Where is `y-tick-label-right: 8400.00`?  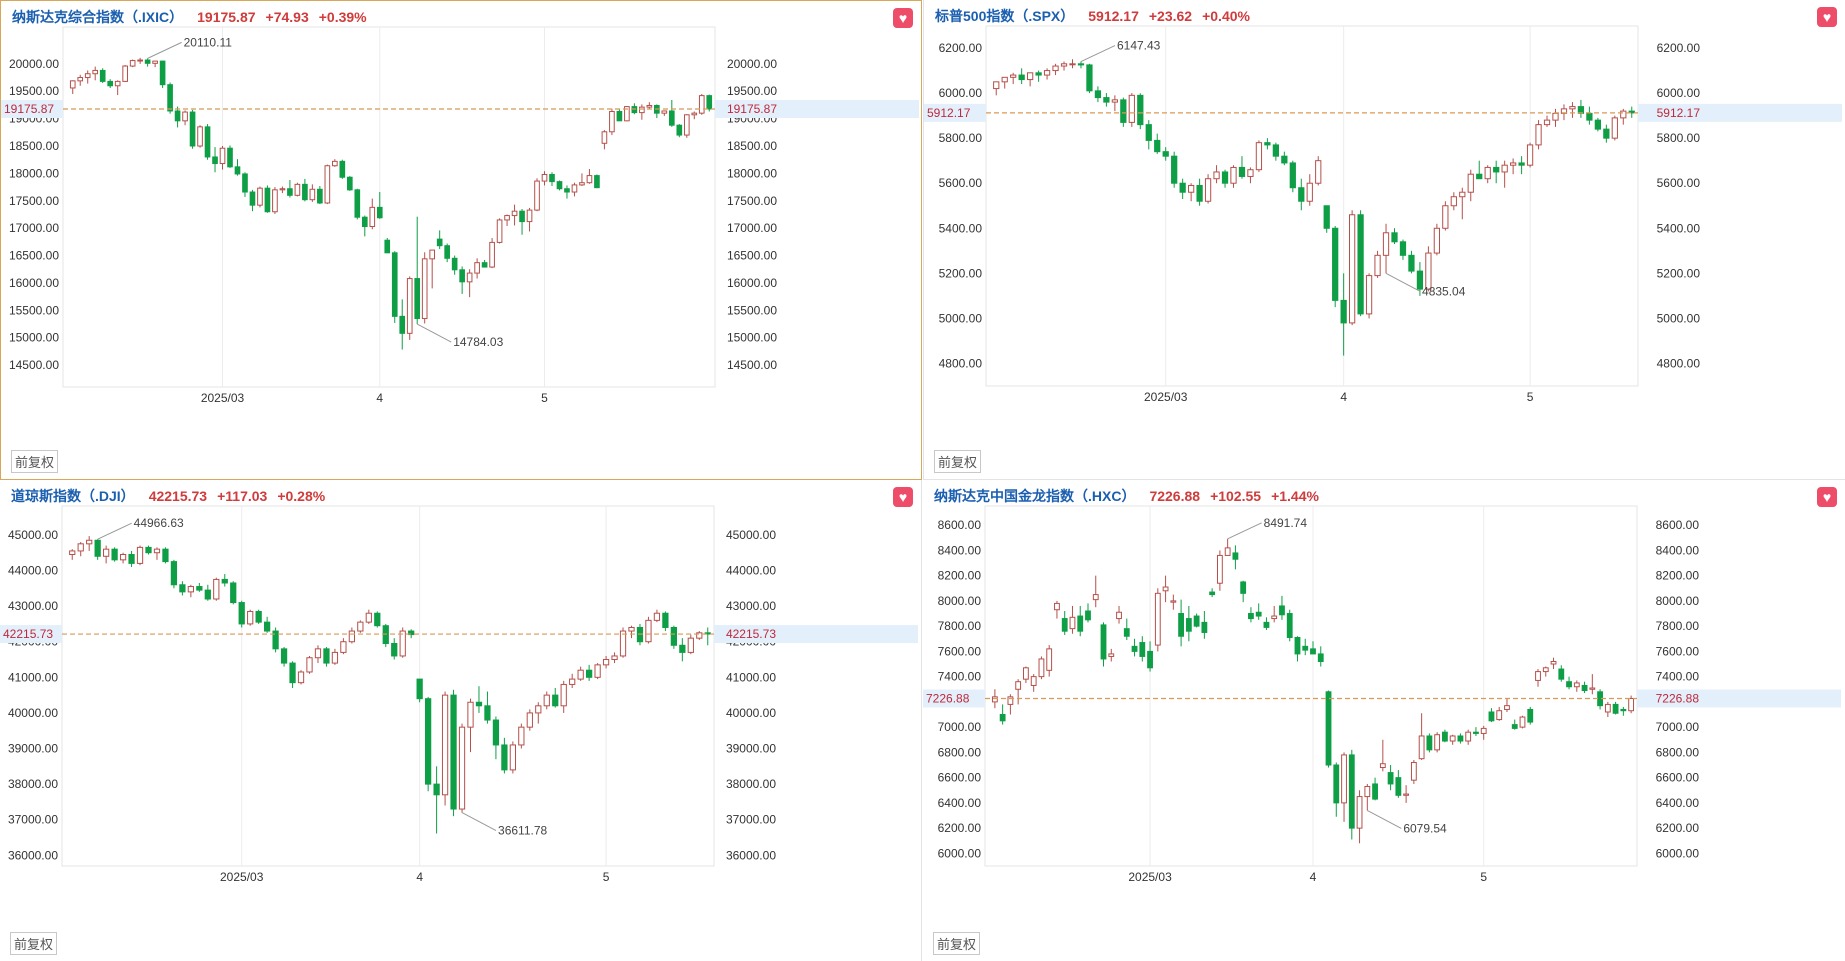
y-tick-label-right: 8400.00 is located at coordinates (1678, 550).